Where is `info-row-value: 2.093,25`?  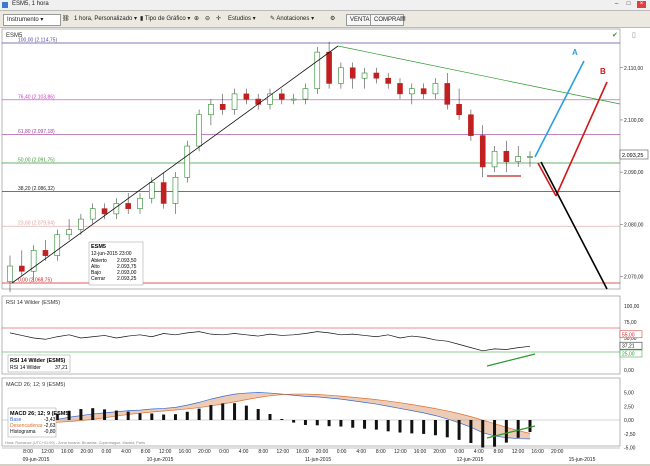 info-row-value: 2.093,25 is located at coordinates (127, 279).